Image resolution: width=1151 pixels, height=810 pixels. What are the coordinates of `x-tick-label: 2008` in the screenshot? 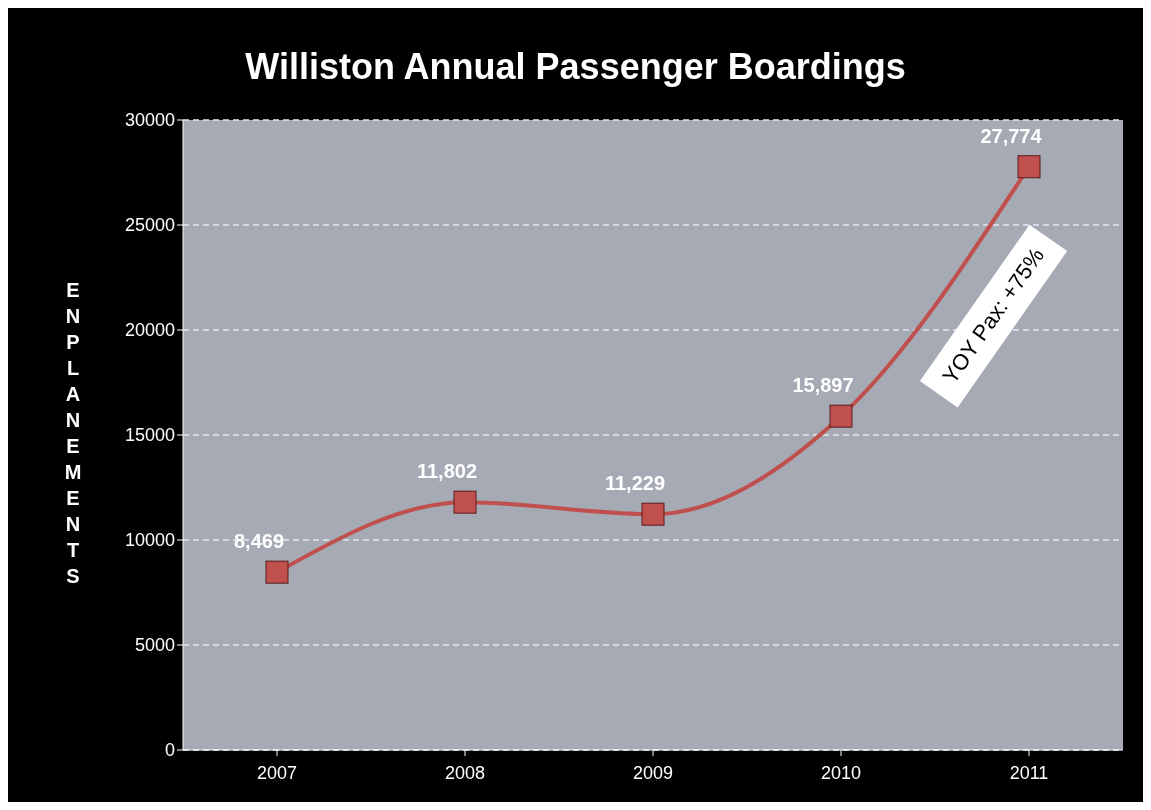 It's located at (465, 772).